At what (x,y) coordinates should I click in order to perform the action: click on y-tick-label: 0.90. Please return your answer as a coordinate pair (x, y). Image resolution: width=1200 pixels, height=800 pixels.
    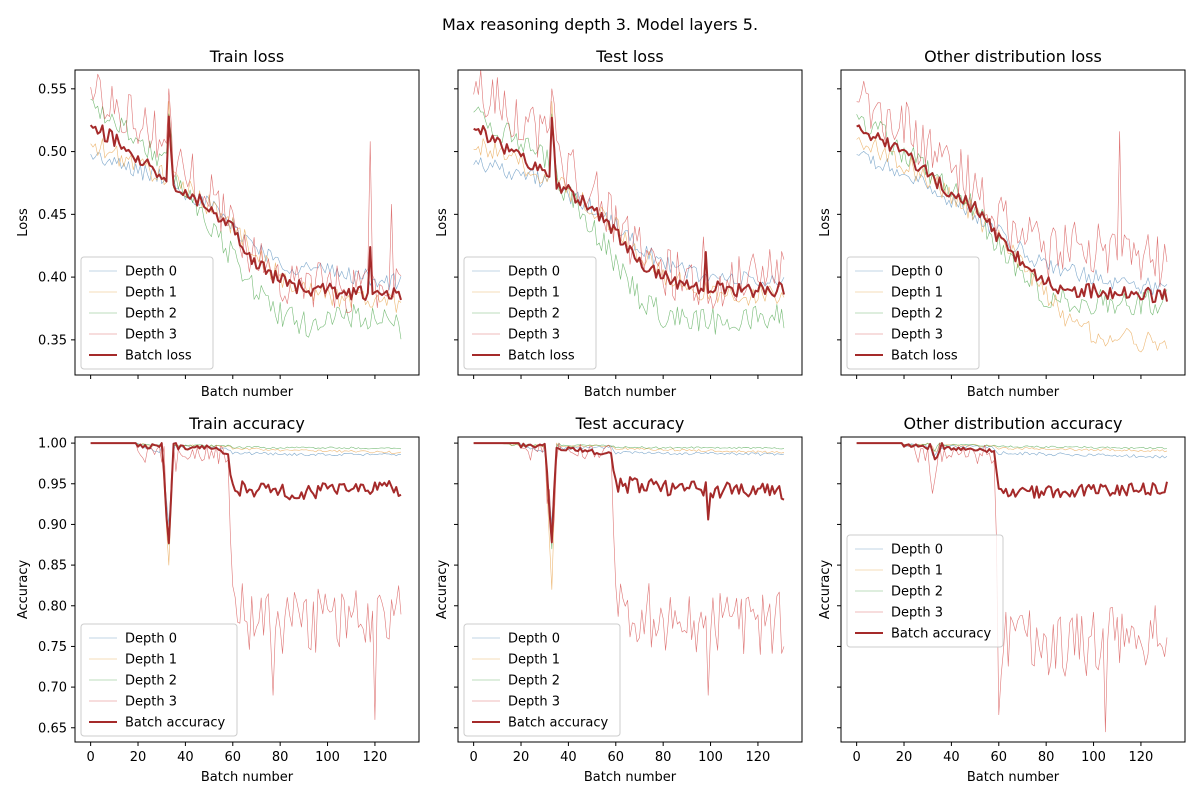
    Looking at the image, I should click on (52, 525).